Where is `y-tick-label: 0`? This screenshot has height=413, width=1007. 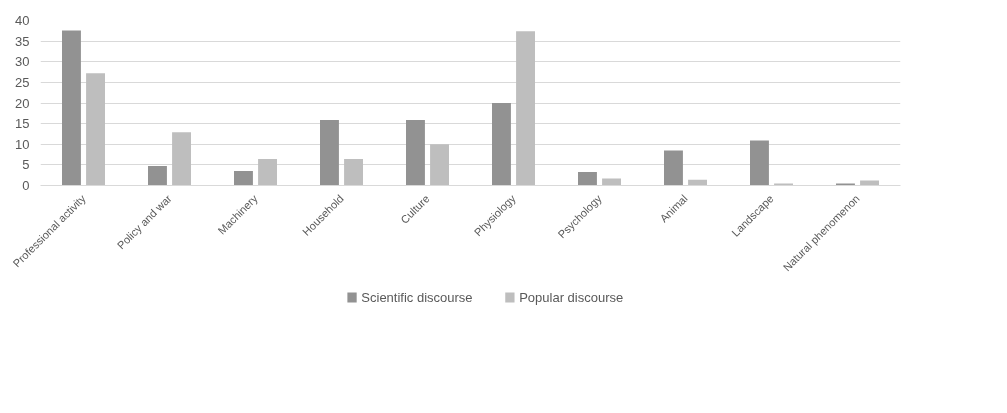
y-tick-label: 0 is located at coordinates (26, 185).